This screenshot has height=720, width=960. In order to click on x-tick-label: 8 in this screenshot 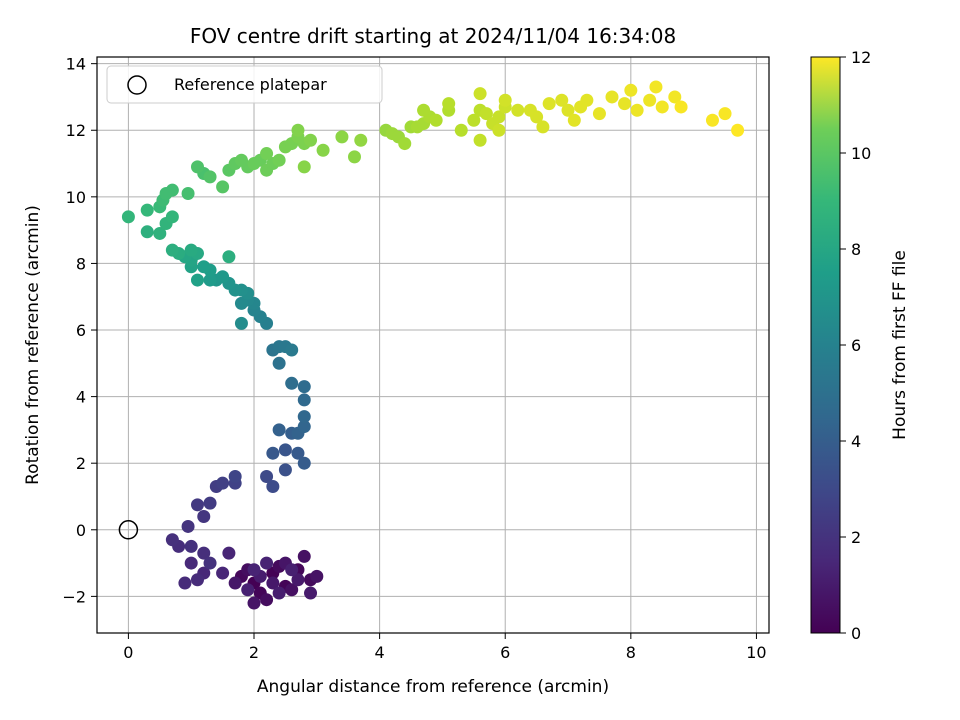, I will do `click(631, 652)`.